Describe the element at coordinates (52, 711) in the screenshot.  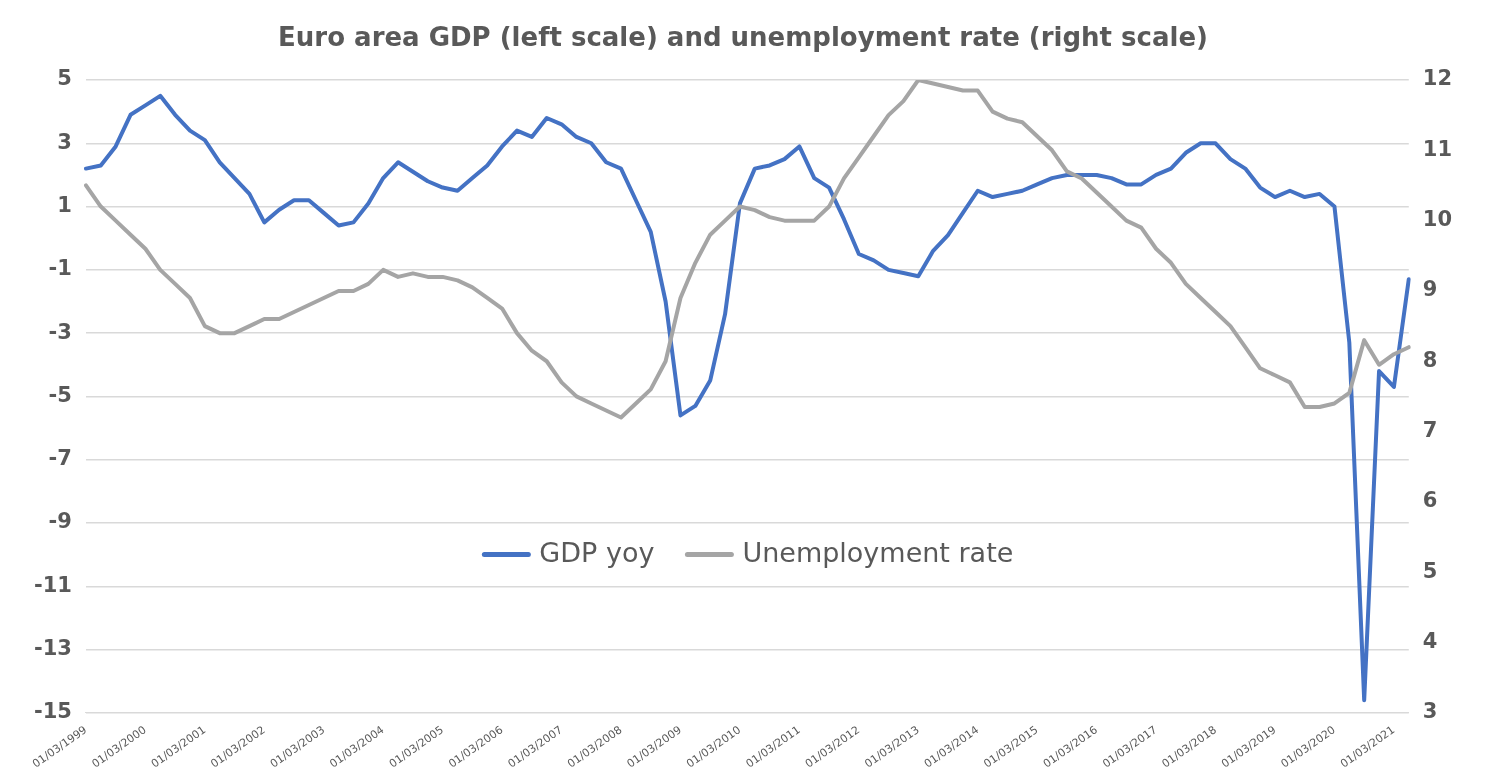
I see `y-tick-label: -15` at that location.